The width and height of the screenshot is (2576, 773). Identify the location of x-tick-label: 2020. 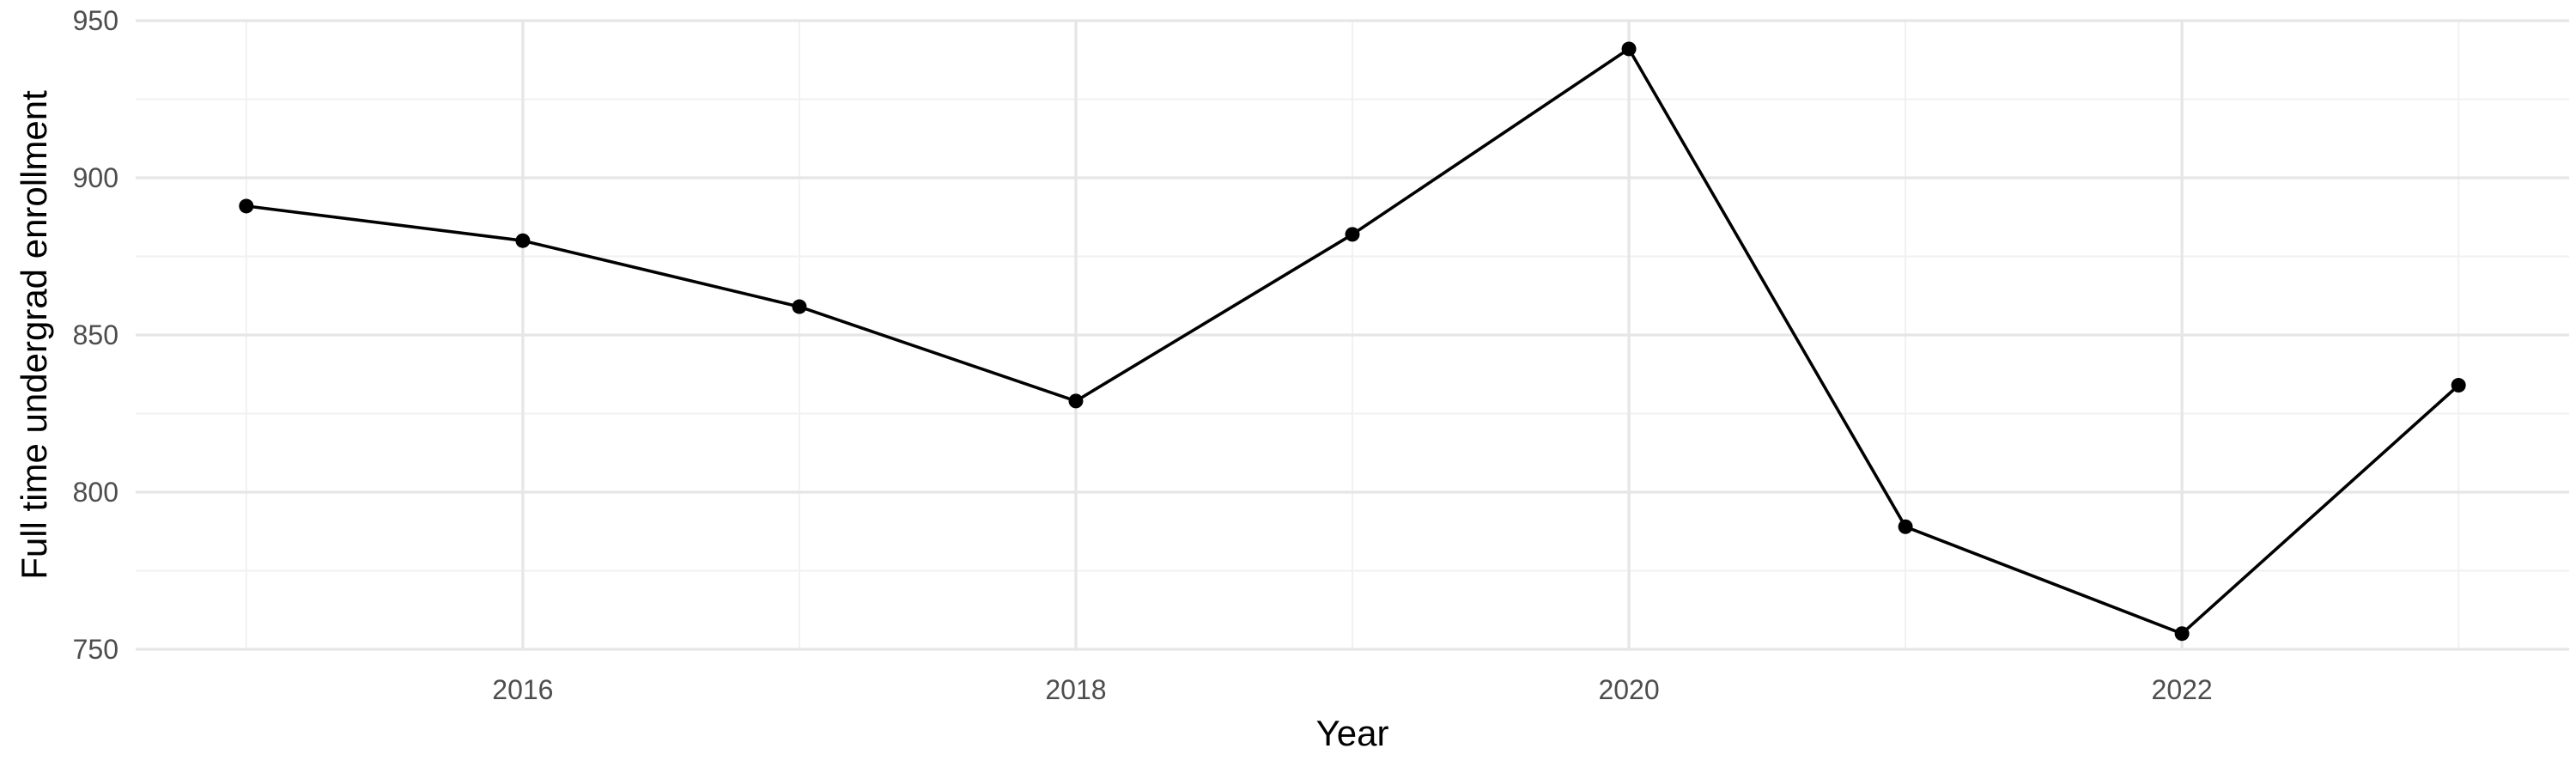
(1628, 689).